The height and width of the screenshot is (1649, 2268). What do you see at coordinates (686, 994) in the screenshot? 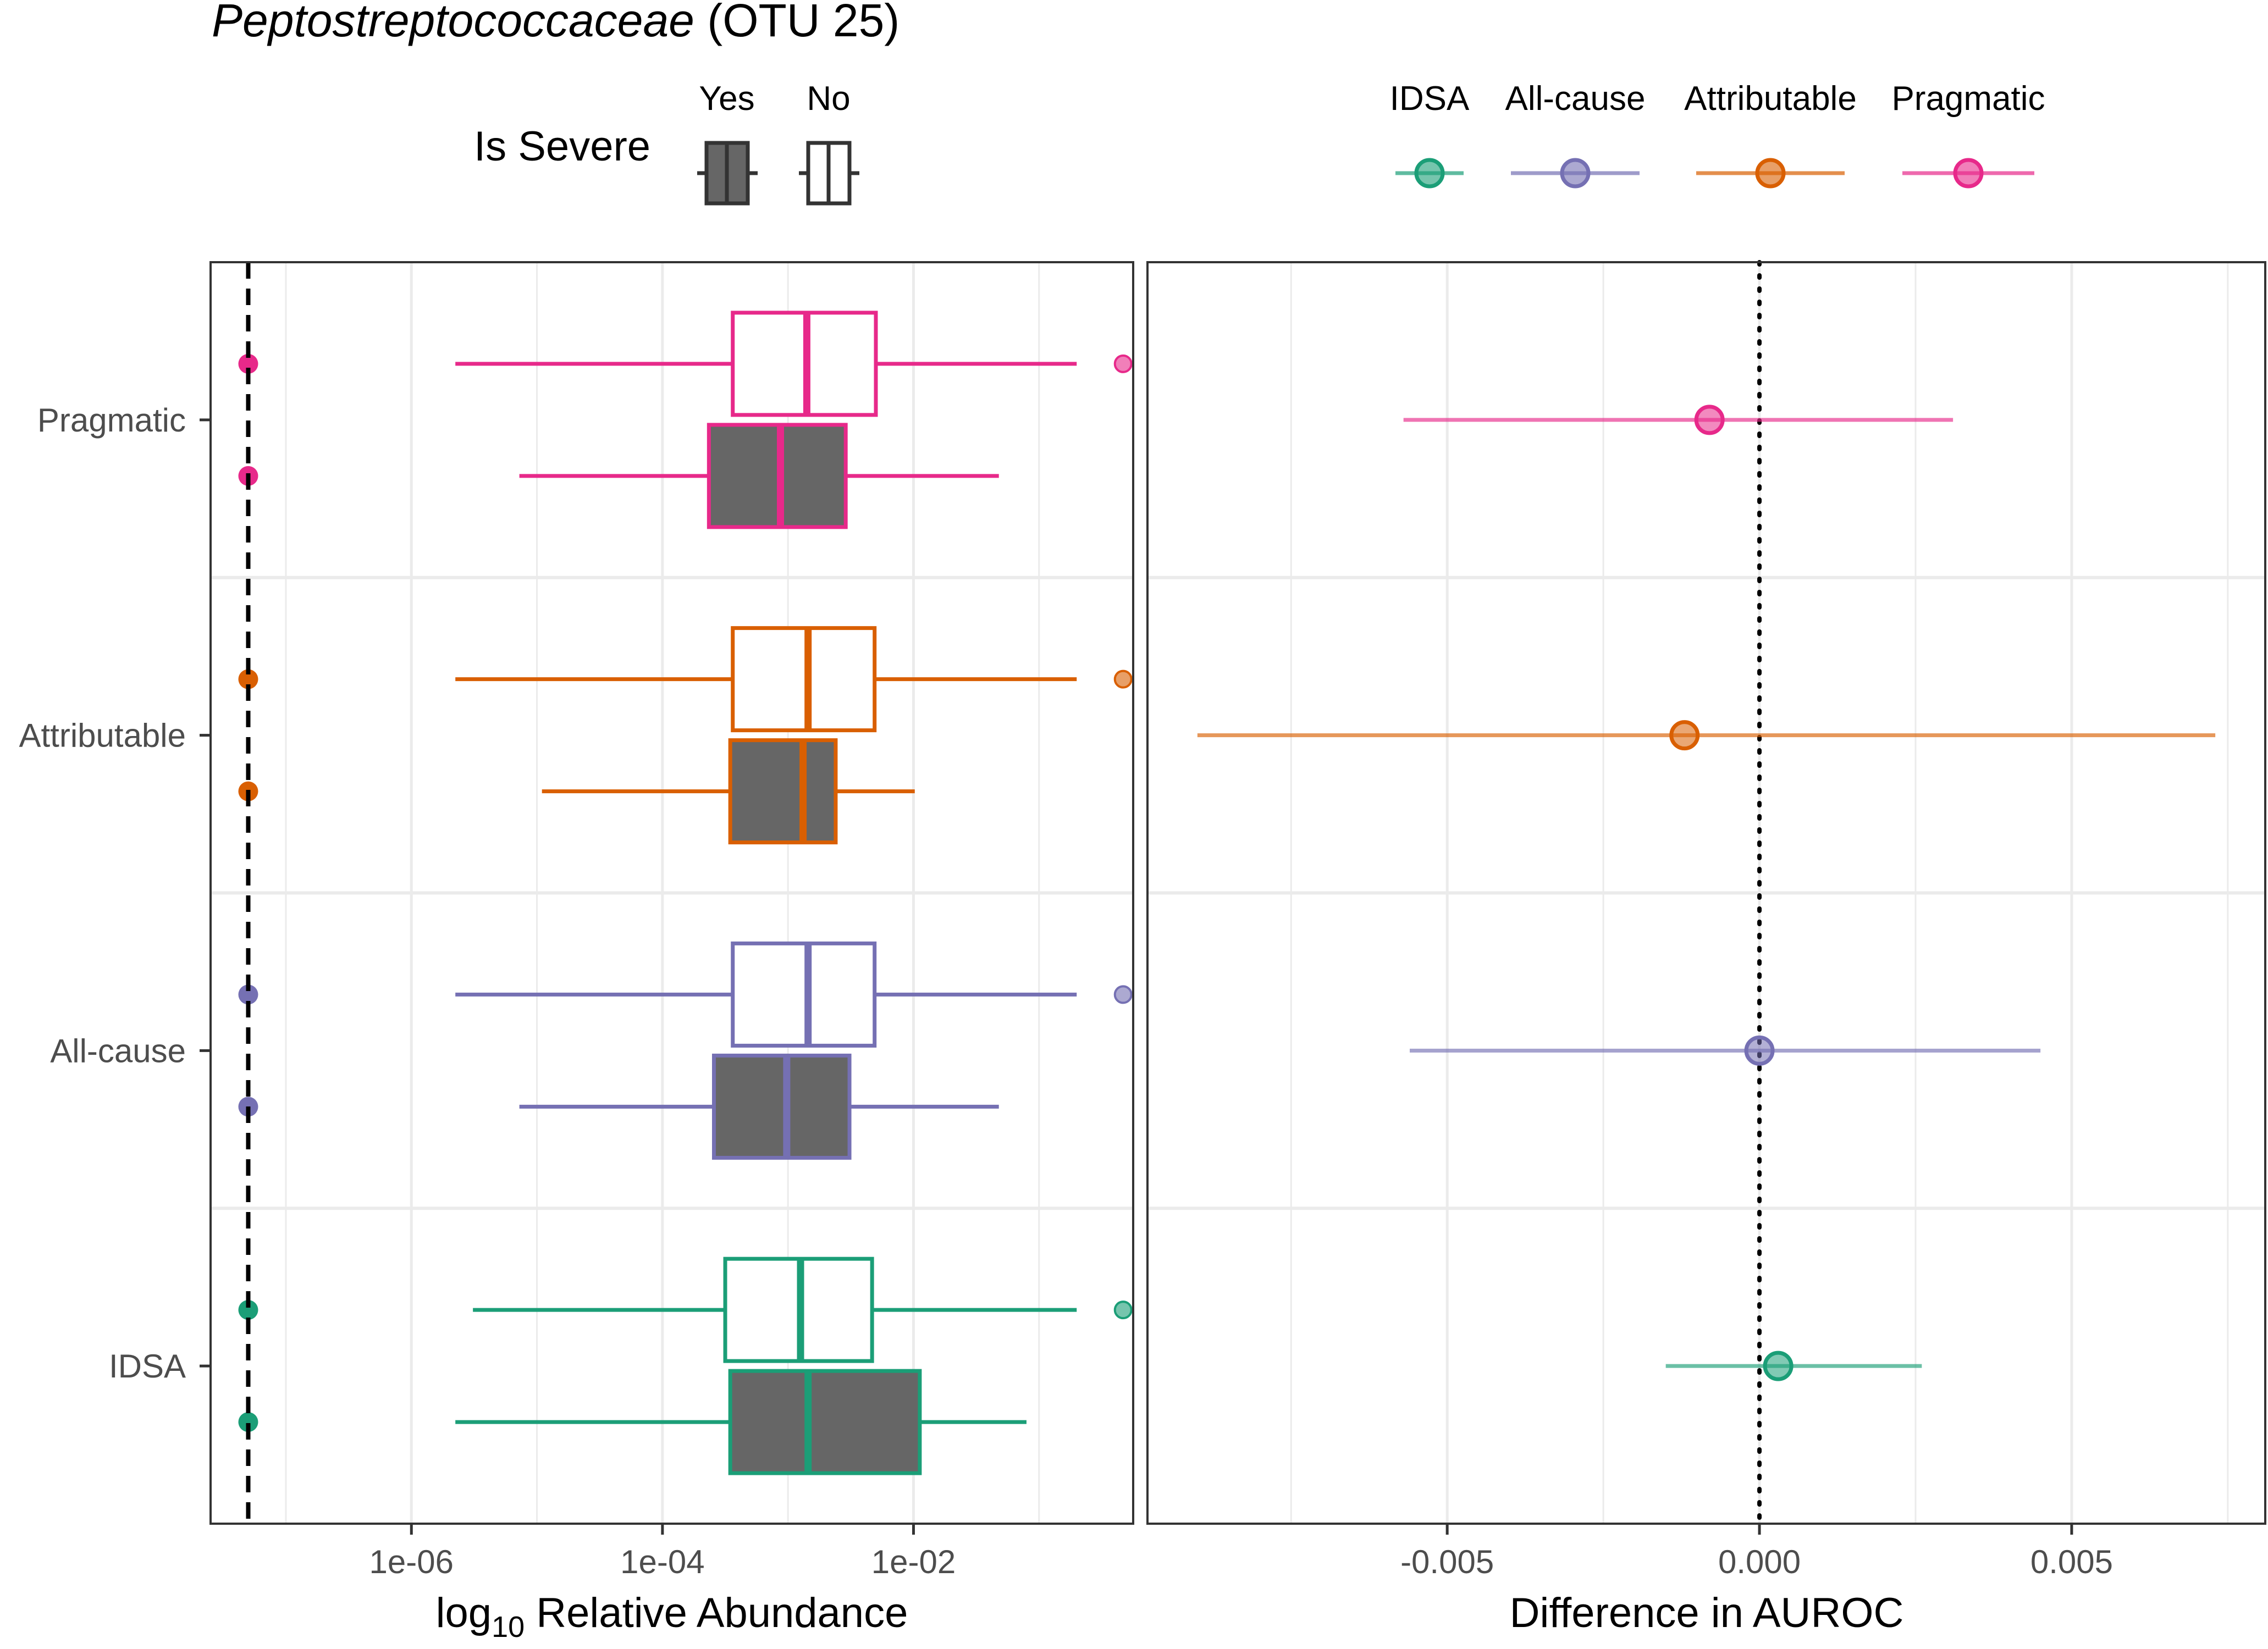
I see `box-all-cause-not-severe` at bounding box center [686, 994].